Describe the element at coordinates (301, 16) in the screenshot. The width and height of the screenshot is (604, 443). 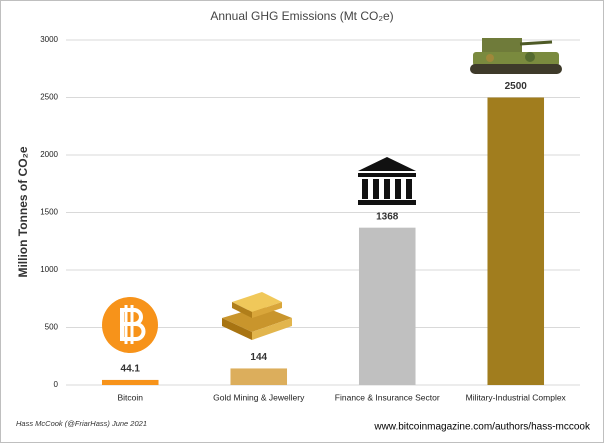
I see `chart-title: Annual GHG Emissions (Mt CO₂e)` at that location.